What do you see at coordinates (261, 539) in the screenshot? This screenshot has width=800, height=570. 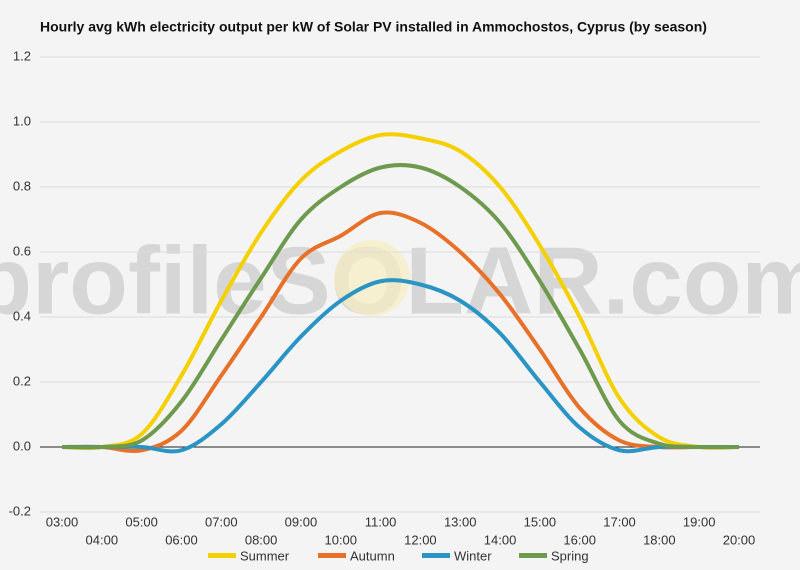 I see `x-tick-label: 08:00` at bounding box center [261, 539].